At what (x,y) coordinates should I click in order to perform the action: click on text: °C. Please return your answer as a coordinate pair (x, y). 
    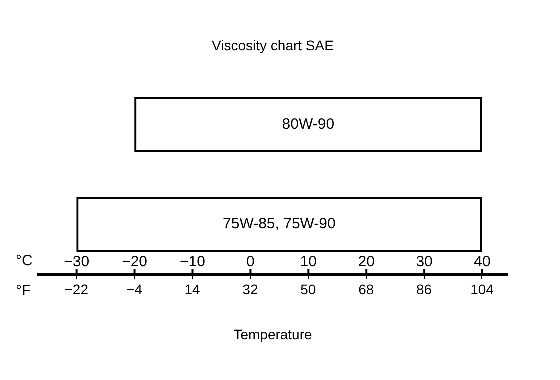
    Looking at the image, I should click on (24, 261).